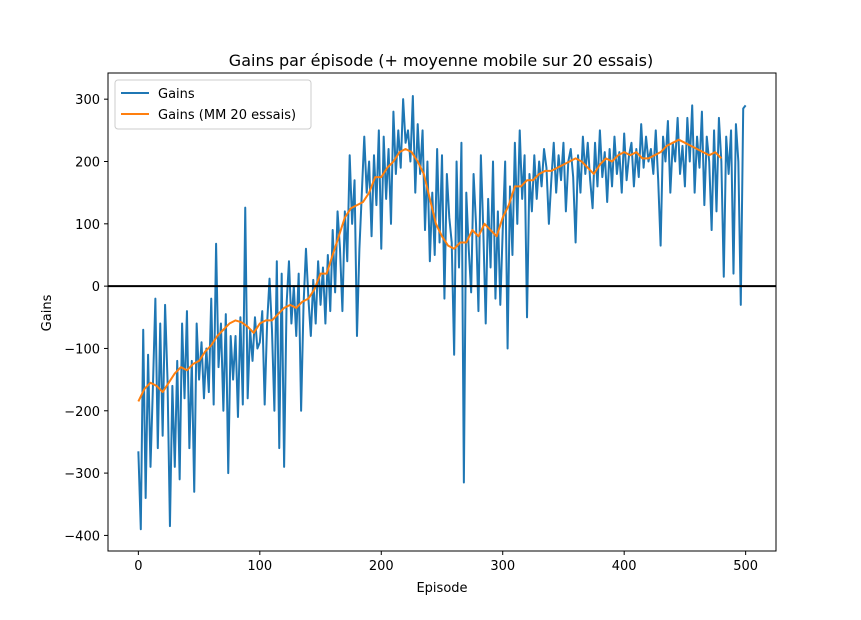  Describe the element at coordinates (87, 100) in the screenshot. I see `y-tick-label: 300` at that location.